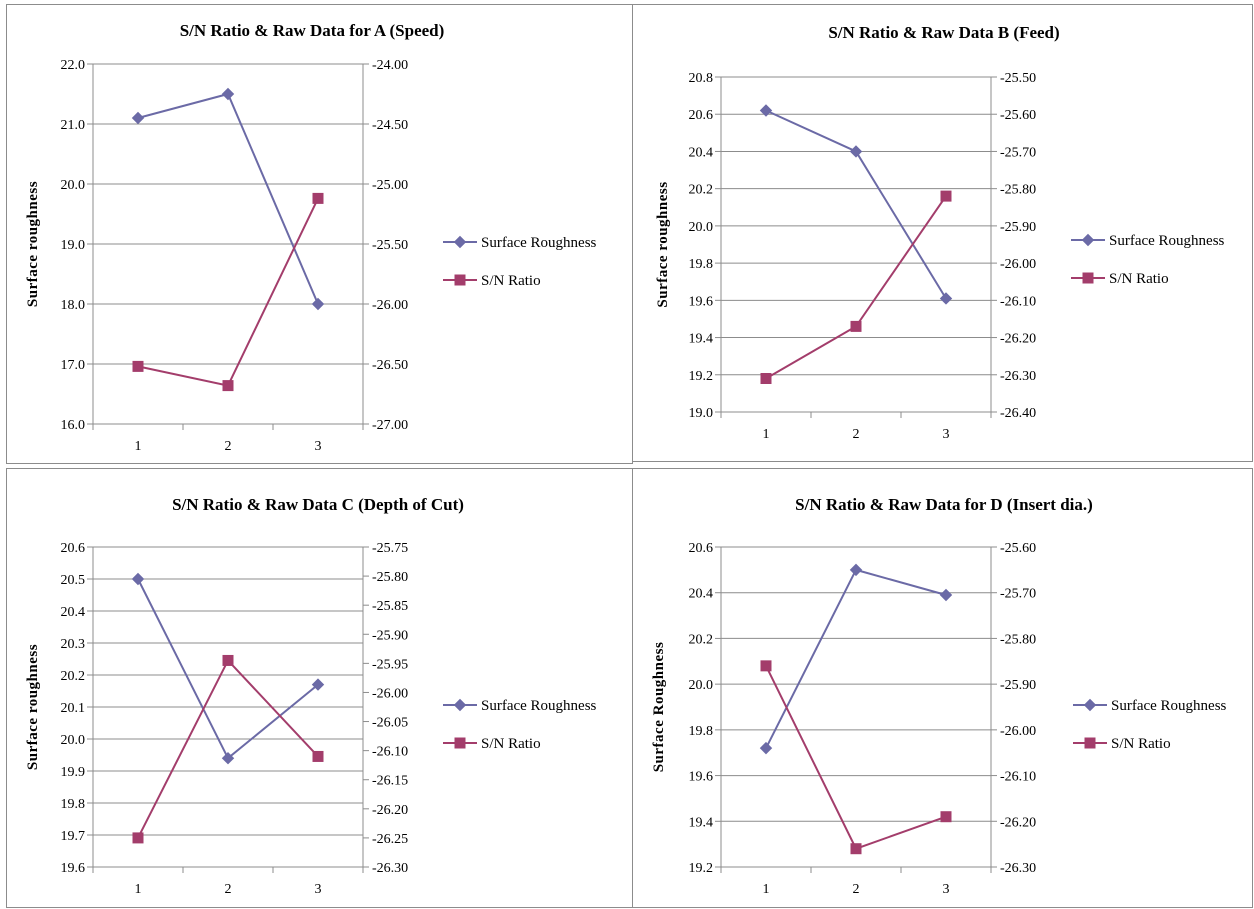 This screenshot has height=909, width=1254. I want to click on y-tick-label: 20.8, so click(701, 78).